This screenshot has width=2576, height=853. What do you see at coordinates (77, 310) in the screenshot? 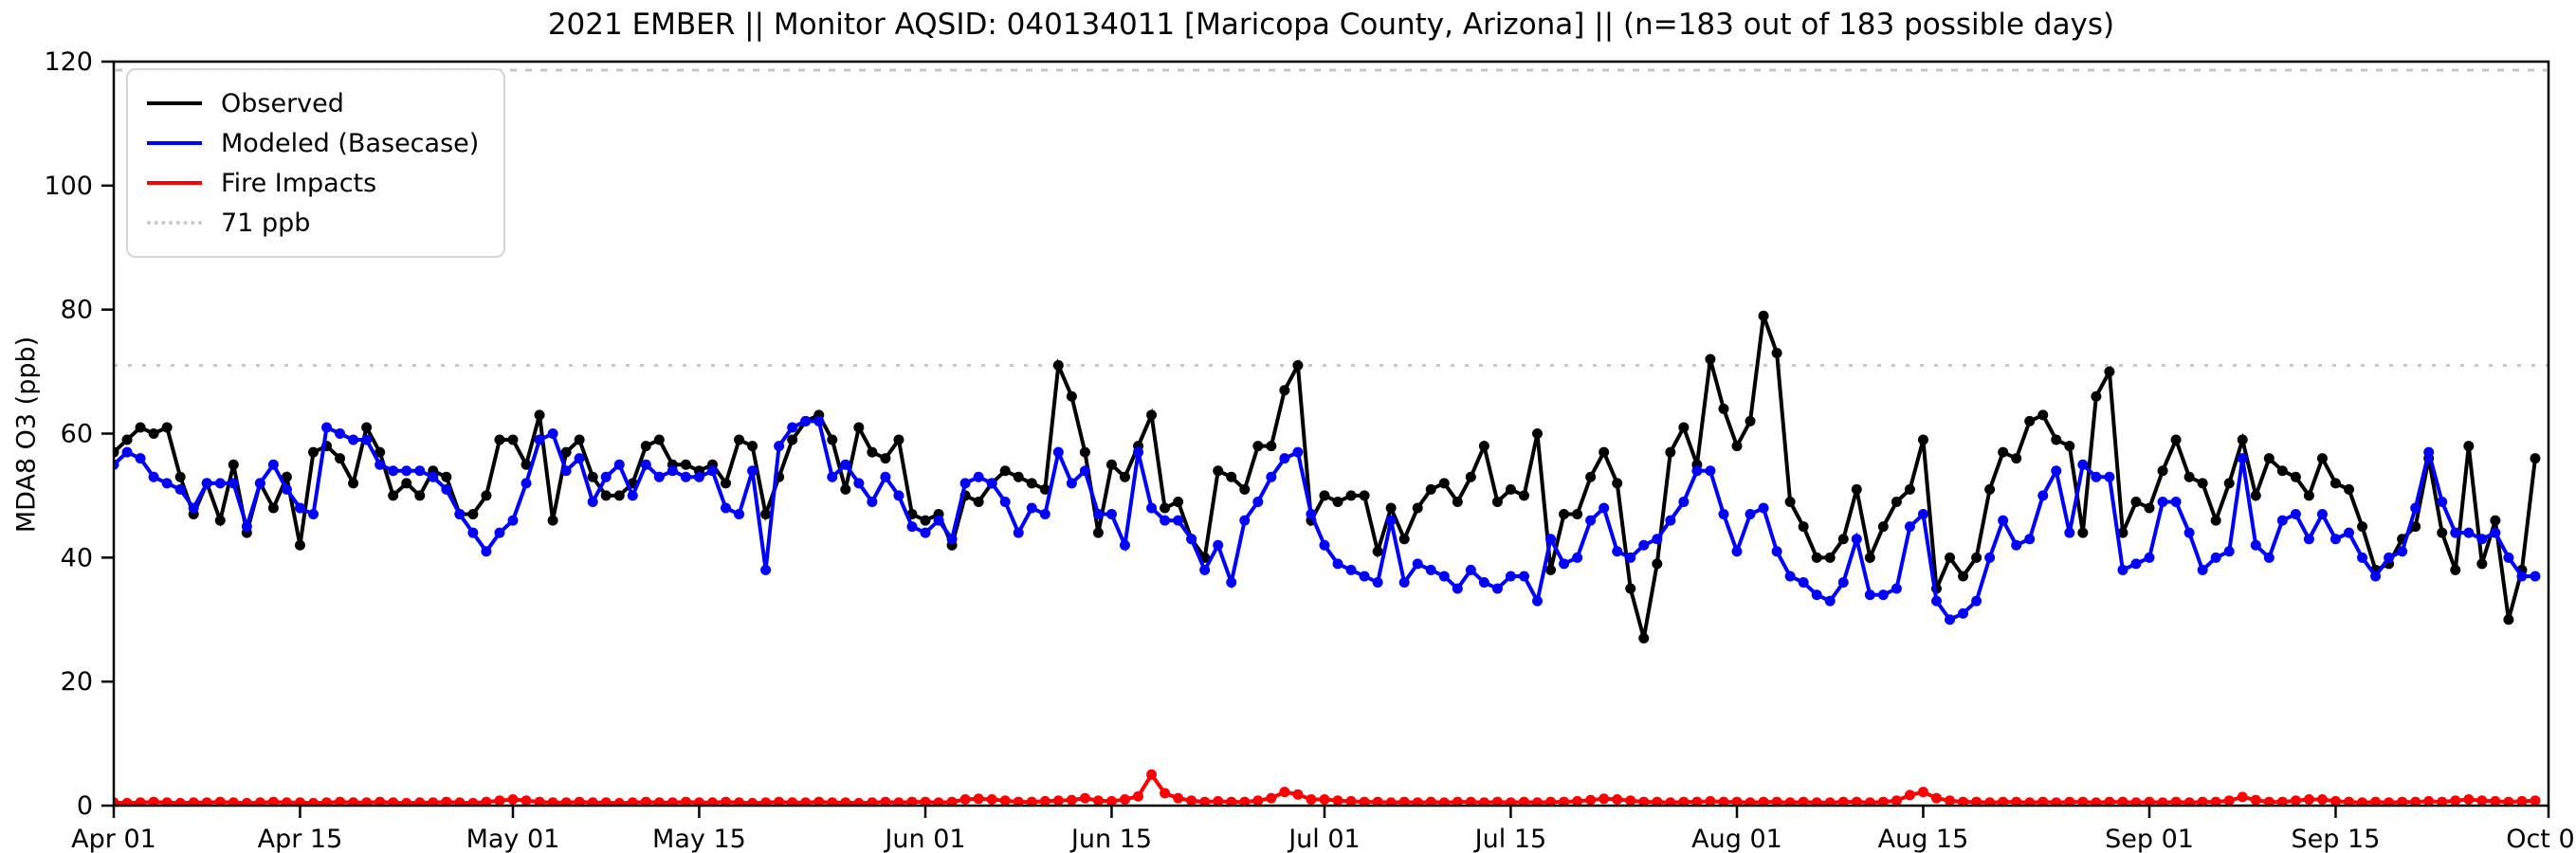
I see `y-tick-label: 80` at bounding box center [77, 310].